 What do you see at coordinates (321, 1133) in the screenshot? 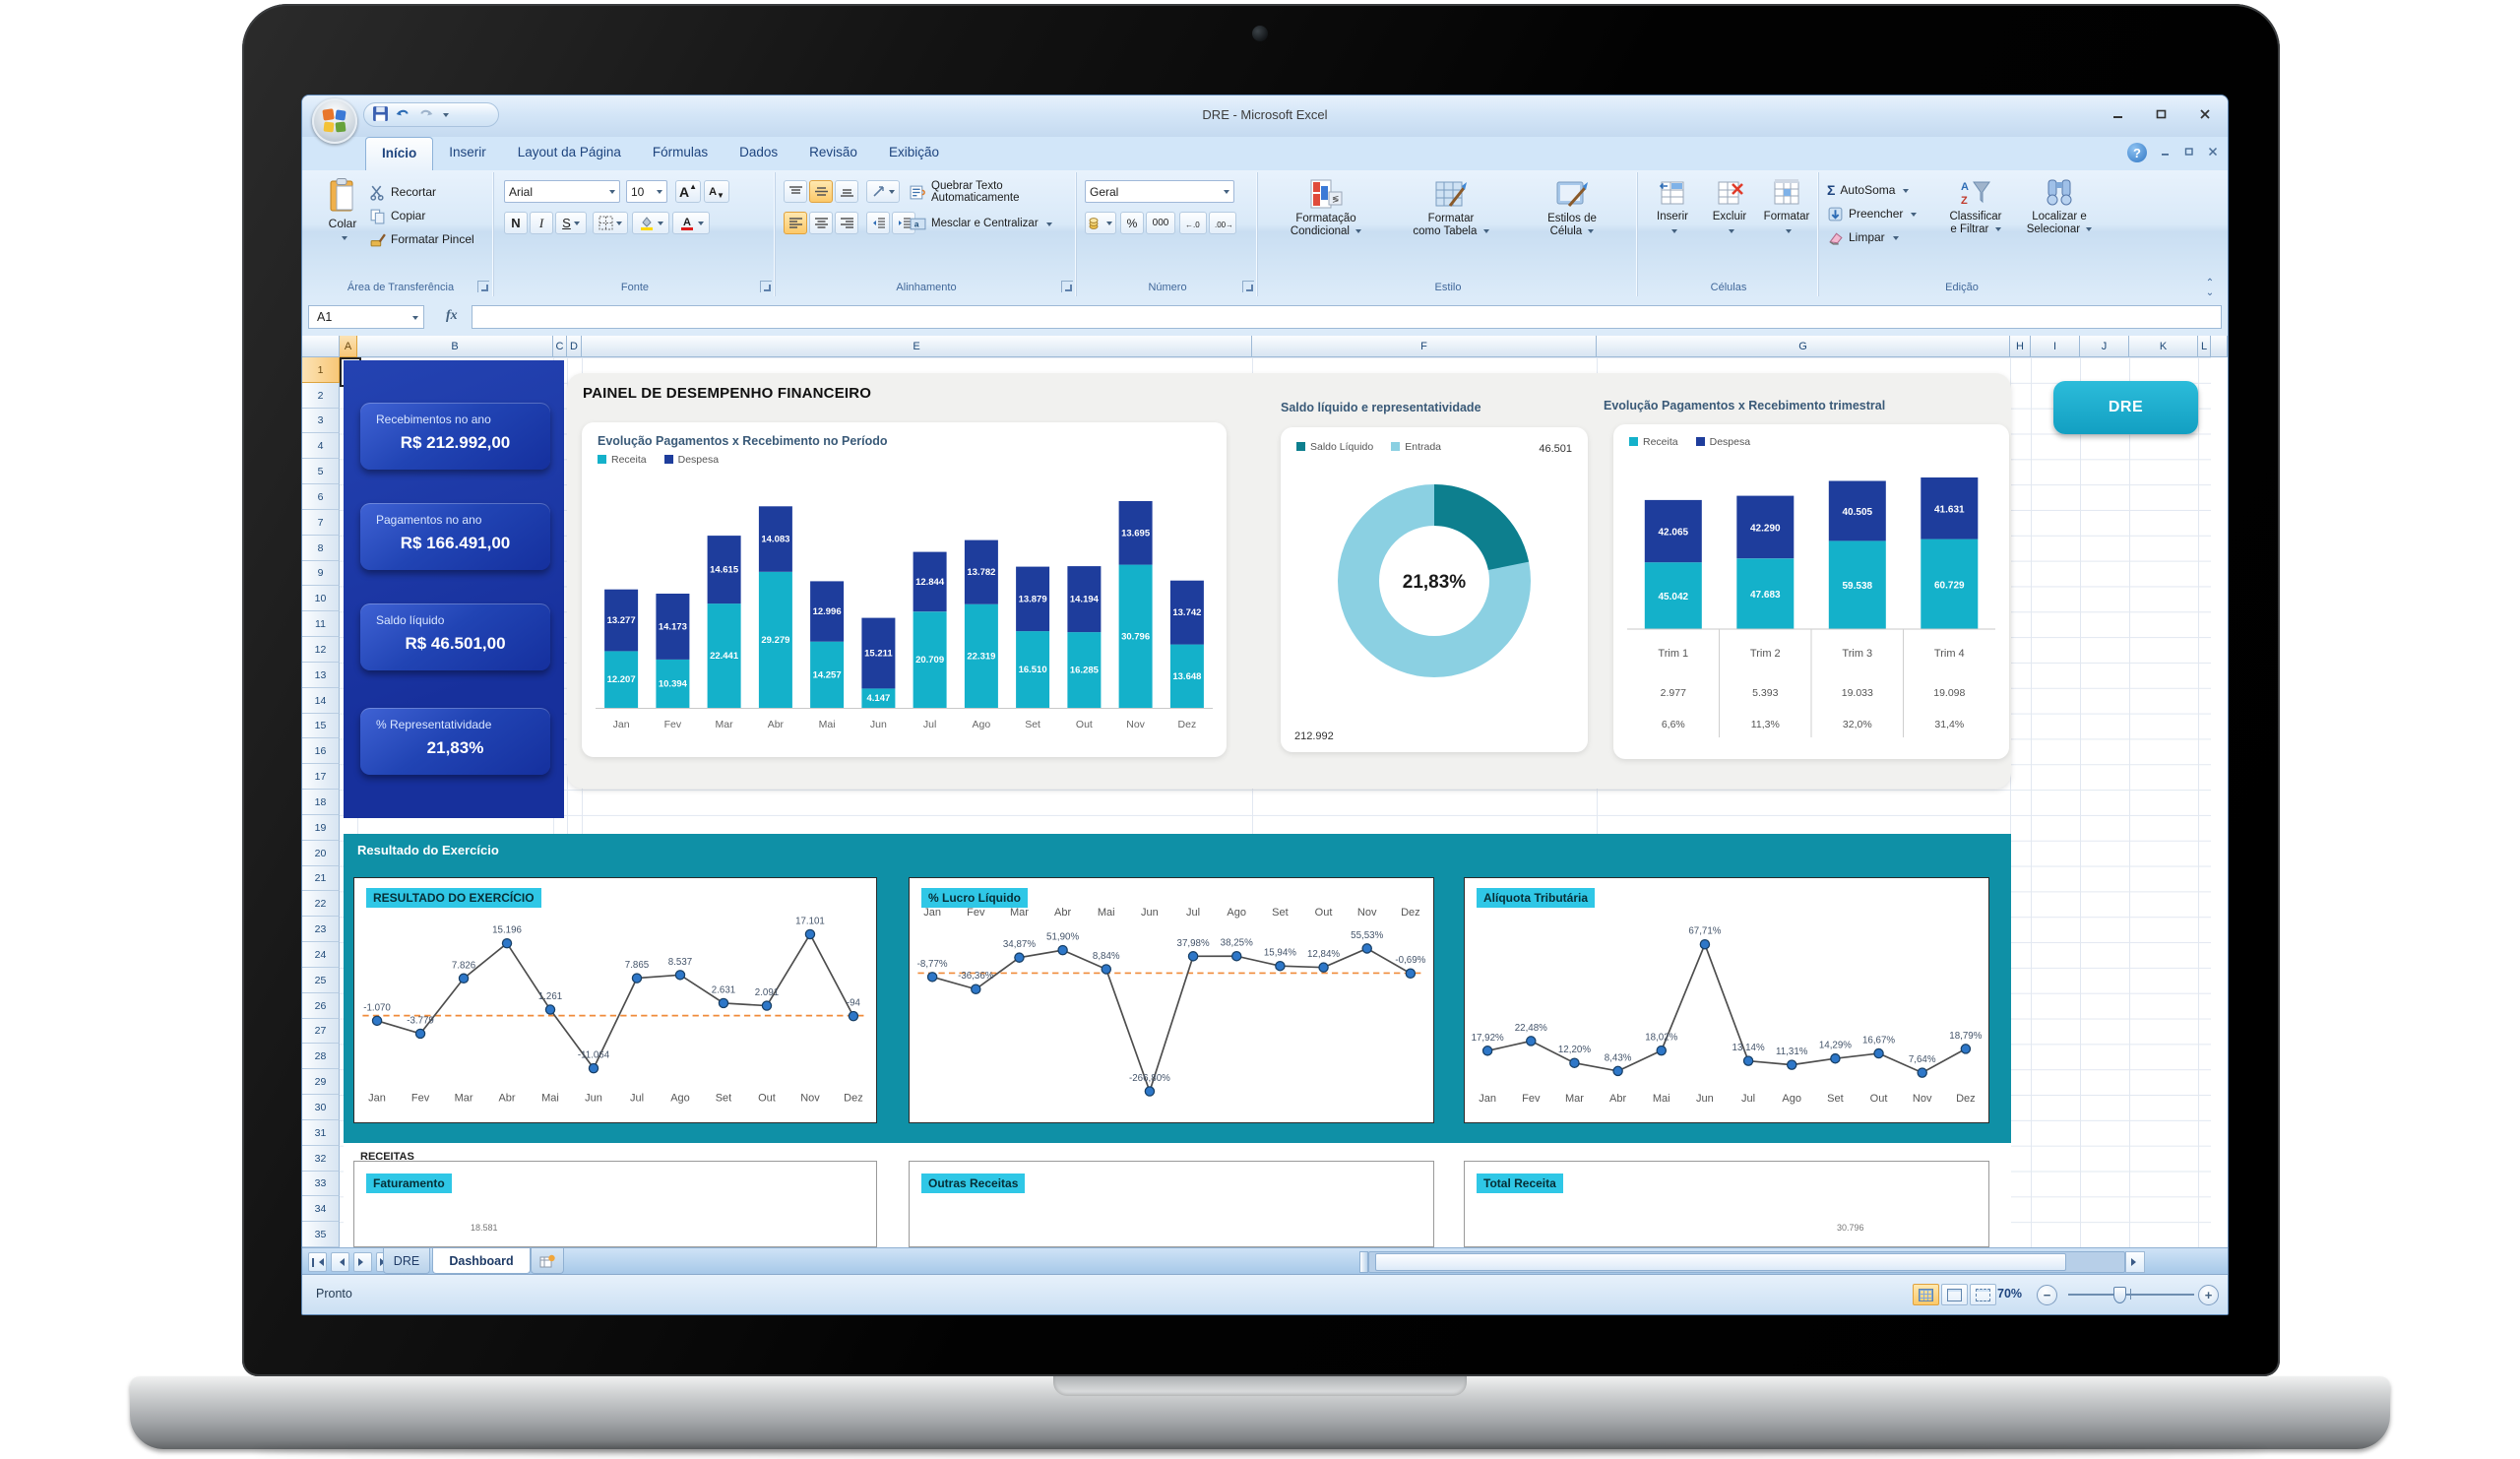
I see `row-header-31: 31` at bounding box center [321, 1133].